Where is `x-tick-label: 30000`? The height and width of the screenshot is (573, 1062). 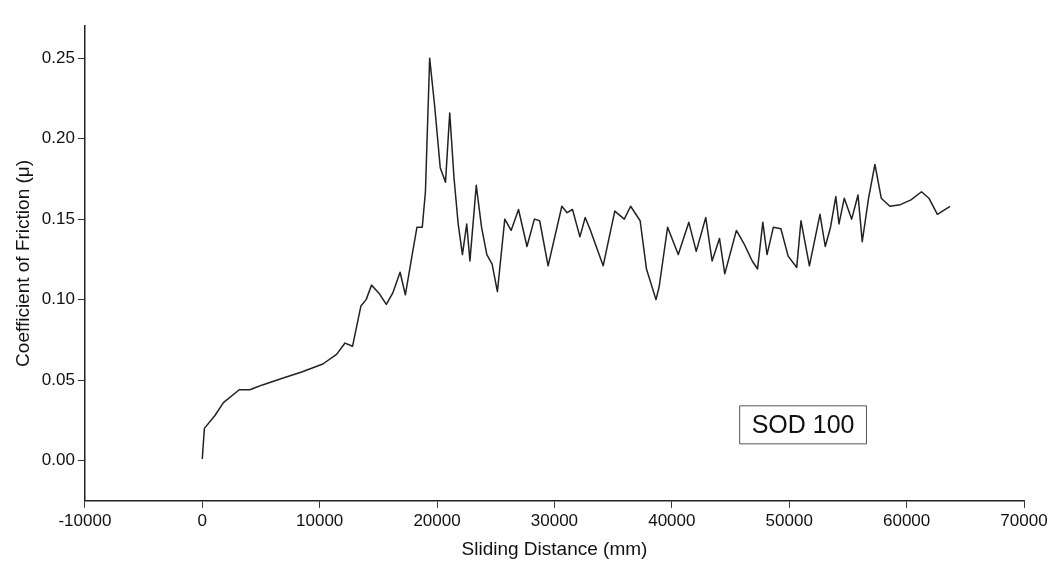 x-tick-label: 30000 is located at coordinates (554, 520).